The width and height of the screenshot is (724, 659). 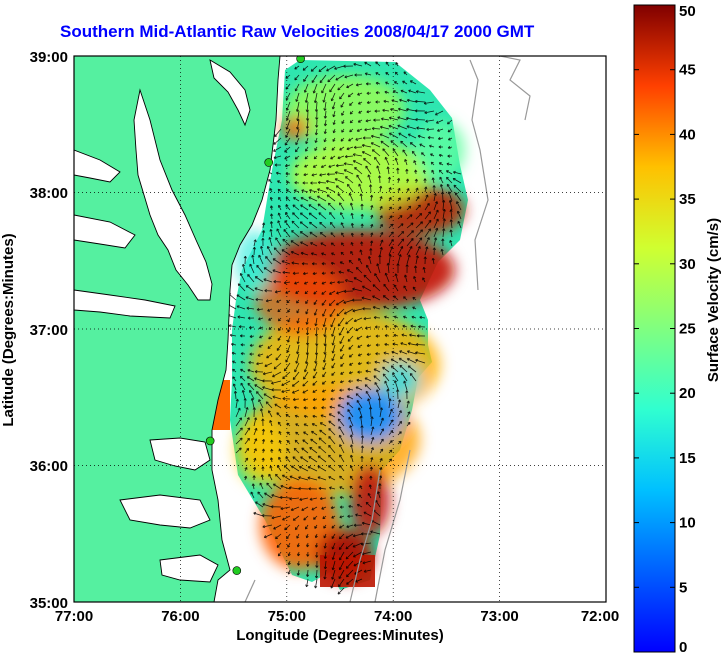 What do you see at coordinates (49, 193) in the screenshot?
I see `y-tick-label: 38:00` at bounding box center [49, 193].